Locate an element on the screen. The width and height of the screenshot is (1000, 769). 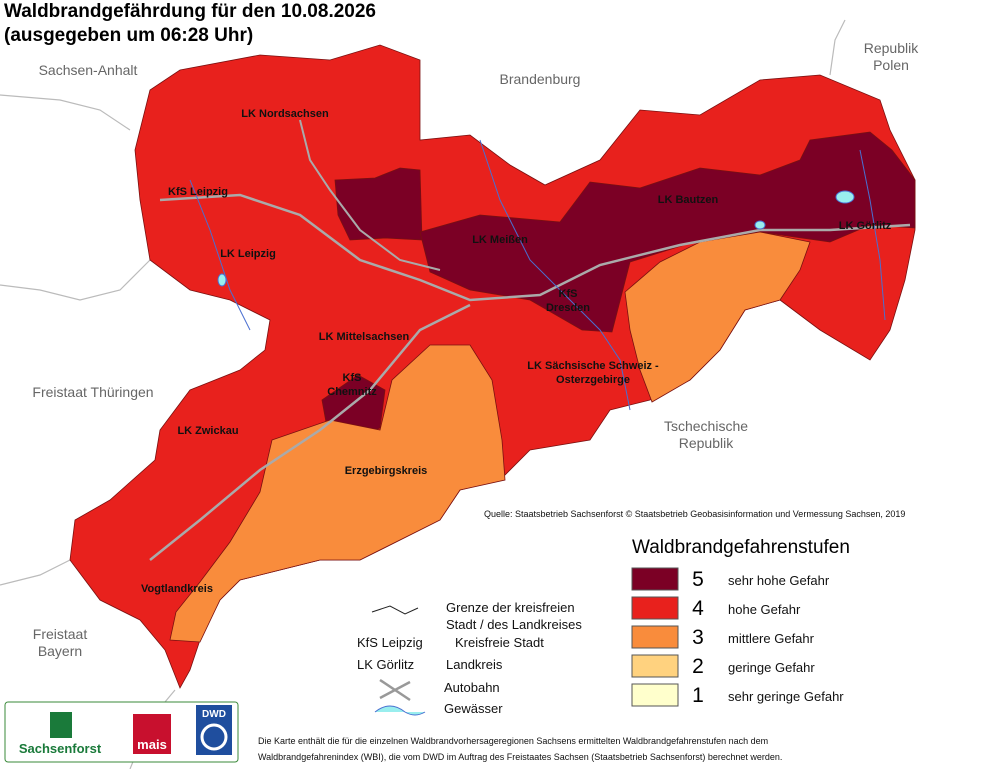
legend-label: hohe Gefahr is located at coordinates (764, 609).